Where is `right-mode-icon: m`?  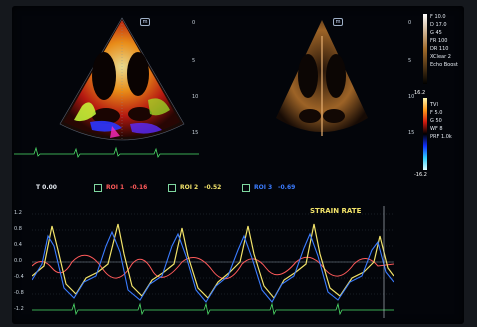
right-mode-icon: m is located at coordinates (338, 22).